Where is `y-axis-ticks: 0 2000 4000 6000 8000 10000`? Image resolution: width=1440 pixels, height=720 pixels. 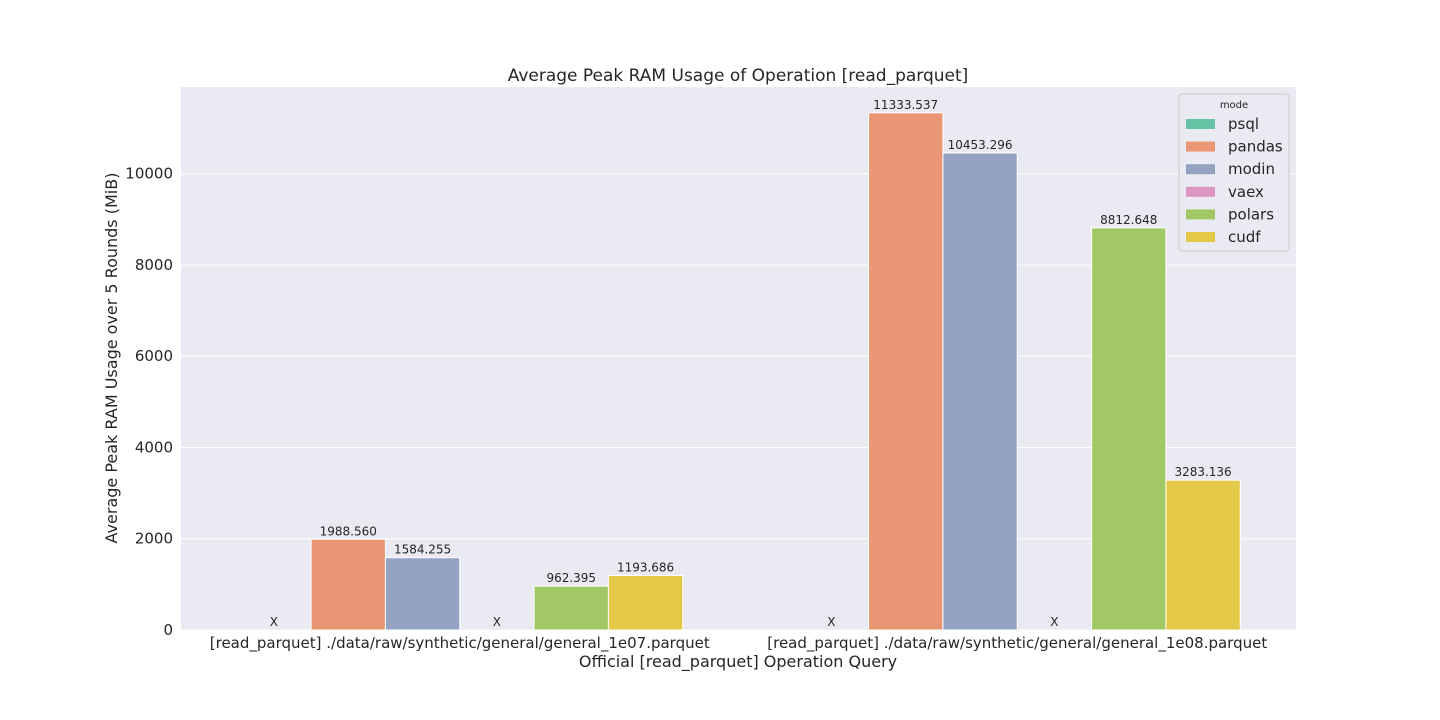 y-axis-ticks: 0 2000 4000 6000 8000 10000 is located at coordinates (149, 402).